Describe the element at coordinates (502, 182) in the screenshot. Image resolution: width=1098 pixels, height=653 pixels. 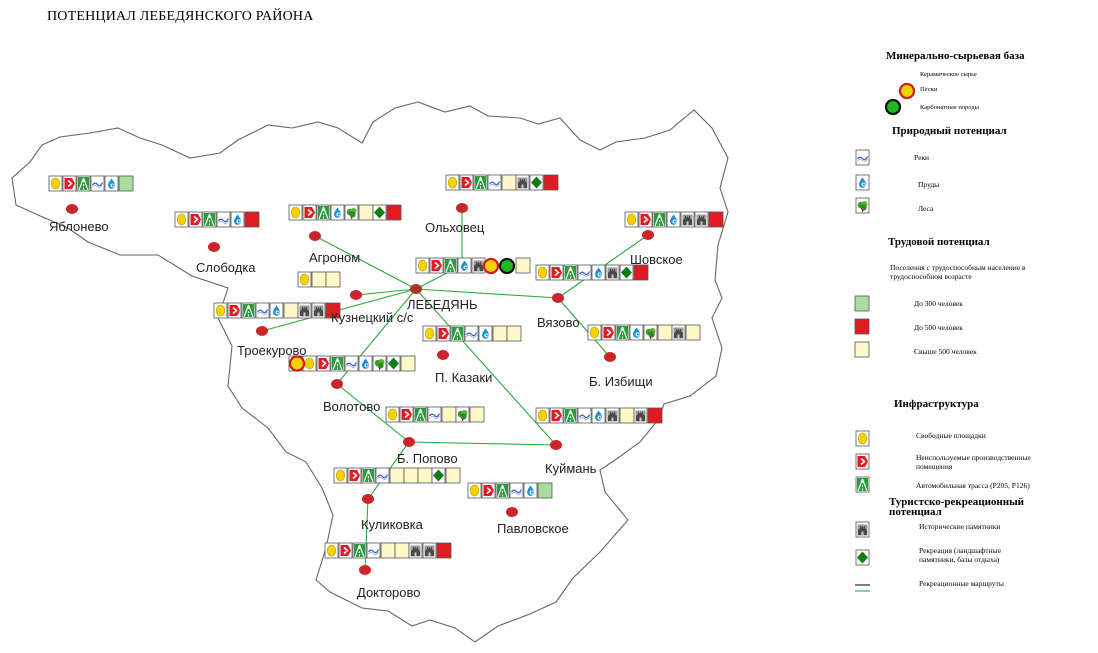
I see `icons-olkhovets` at that location.